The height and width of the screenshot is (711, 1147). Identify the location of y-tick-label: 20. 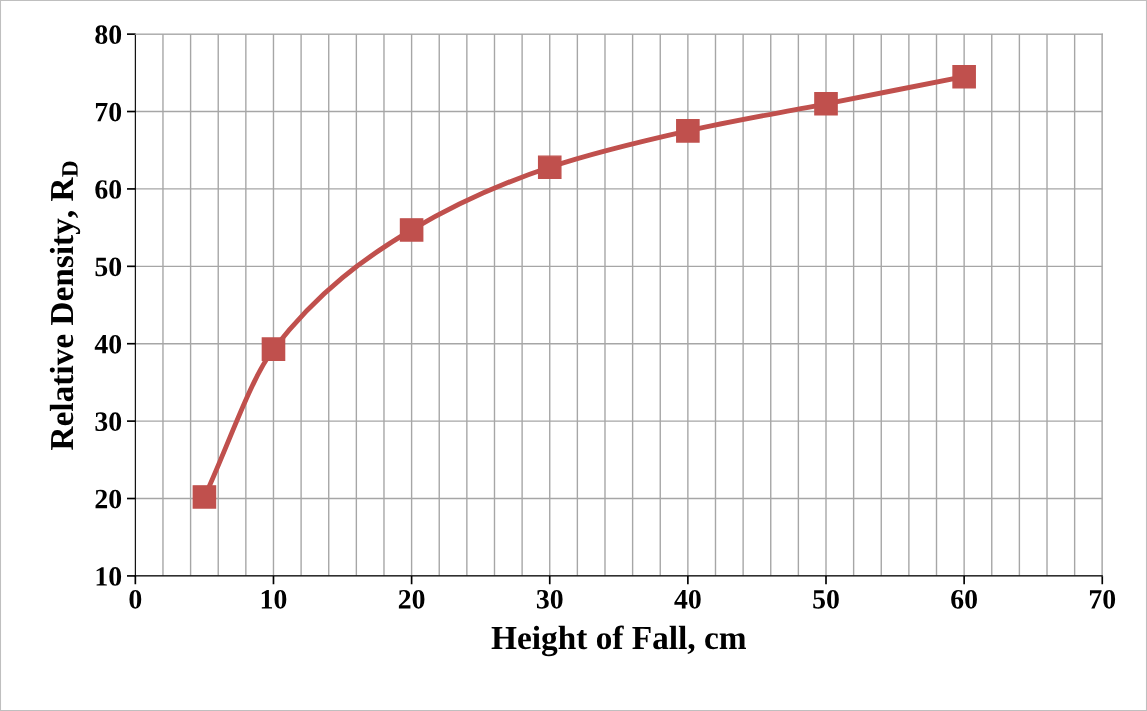
(108, 499).